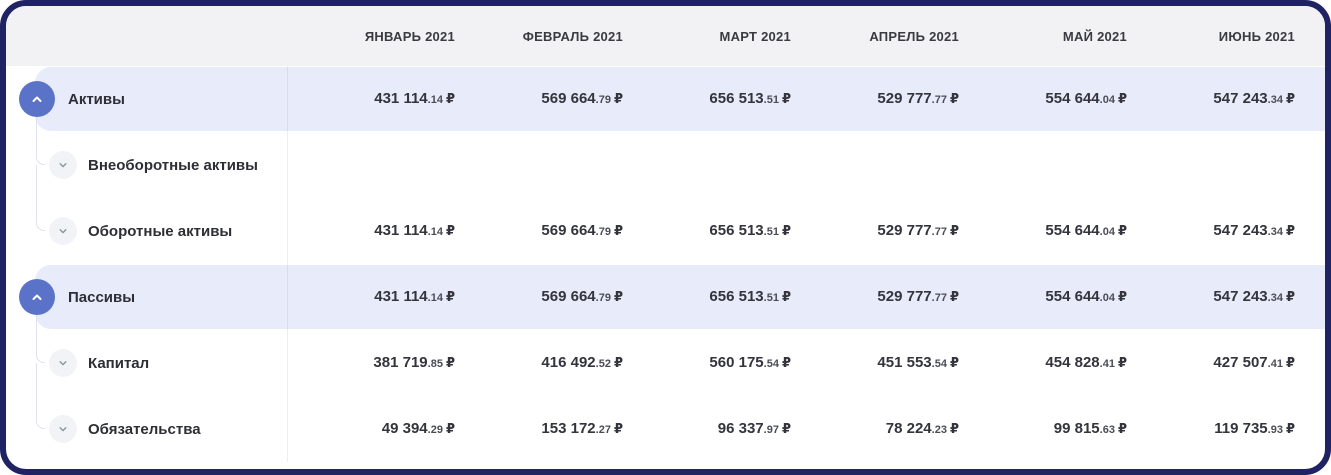 This screenshot has height=475, width=1331. I want to click on column-divider, so click(287, 264).